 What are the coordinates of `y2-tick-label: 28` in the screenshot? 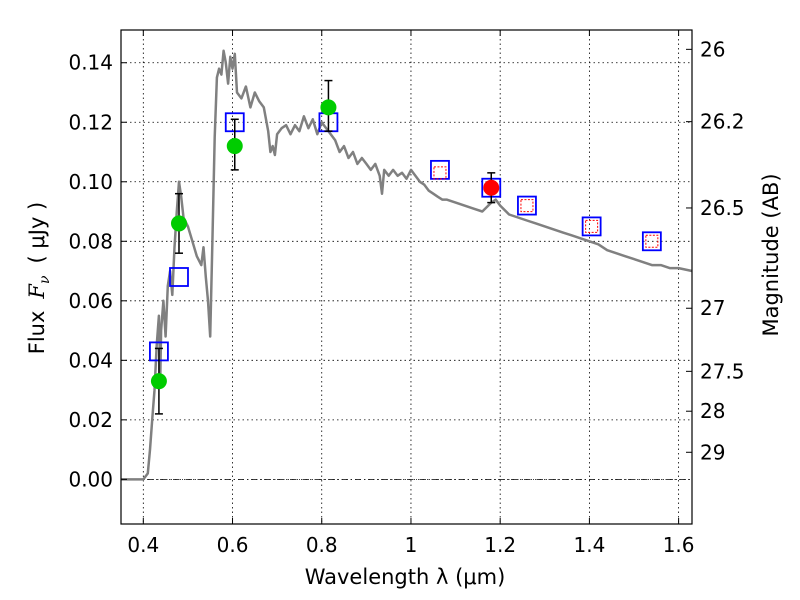 It's located at (712, 411).